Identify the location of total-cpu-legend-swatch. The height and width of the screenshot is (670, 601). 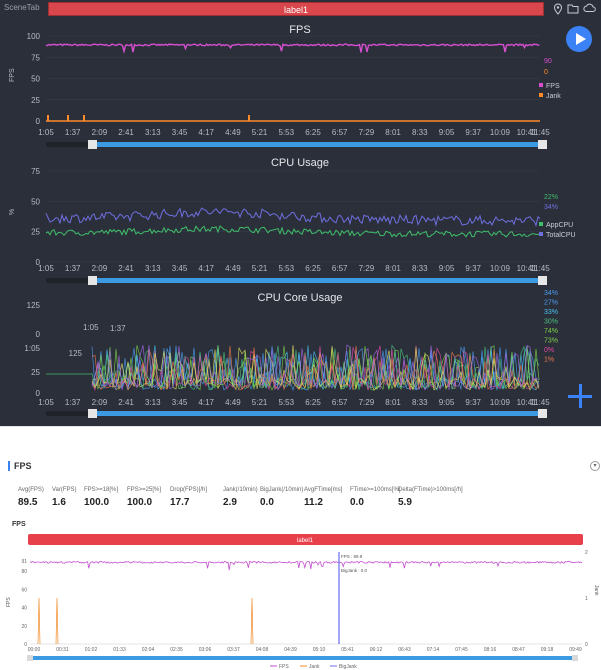
(541, 234).